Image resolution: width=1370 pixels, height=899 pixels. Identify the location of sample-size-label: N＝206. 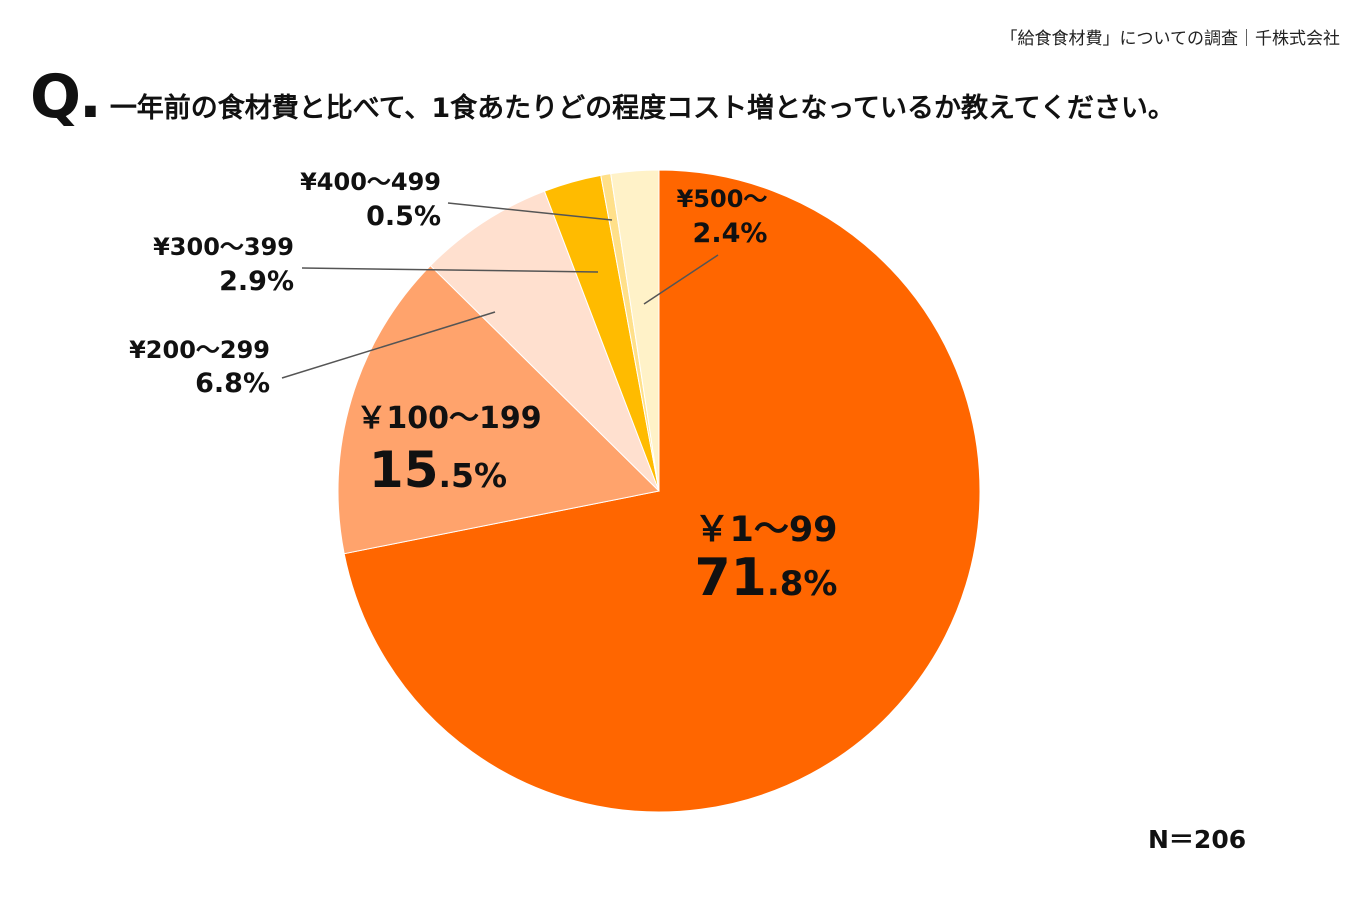
(1197, 839).